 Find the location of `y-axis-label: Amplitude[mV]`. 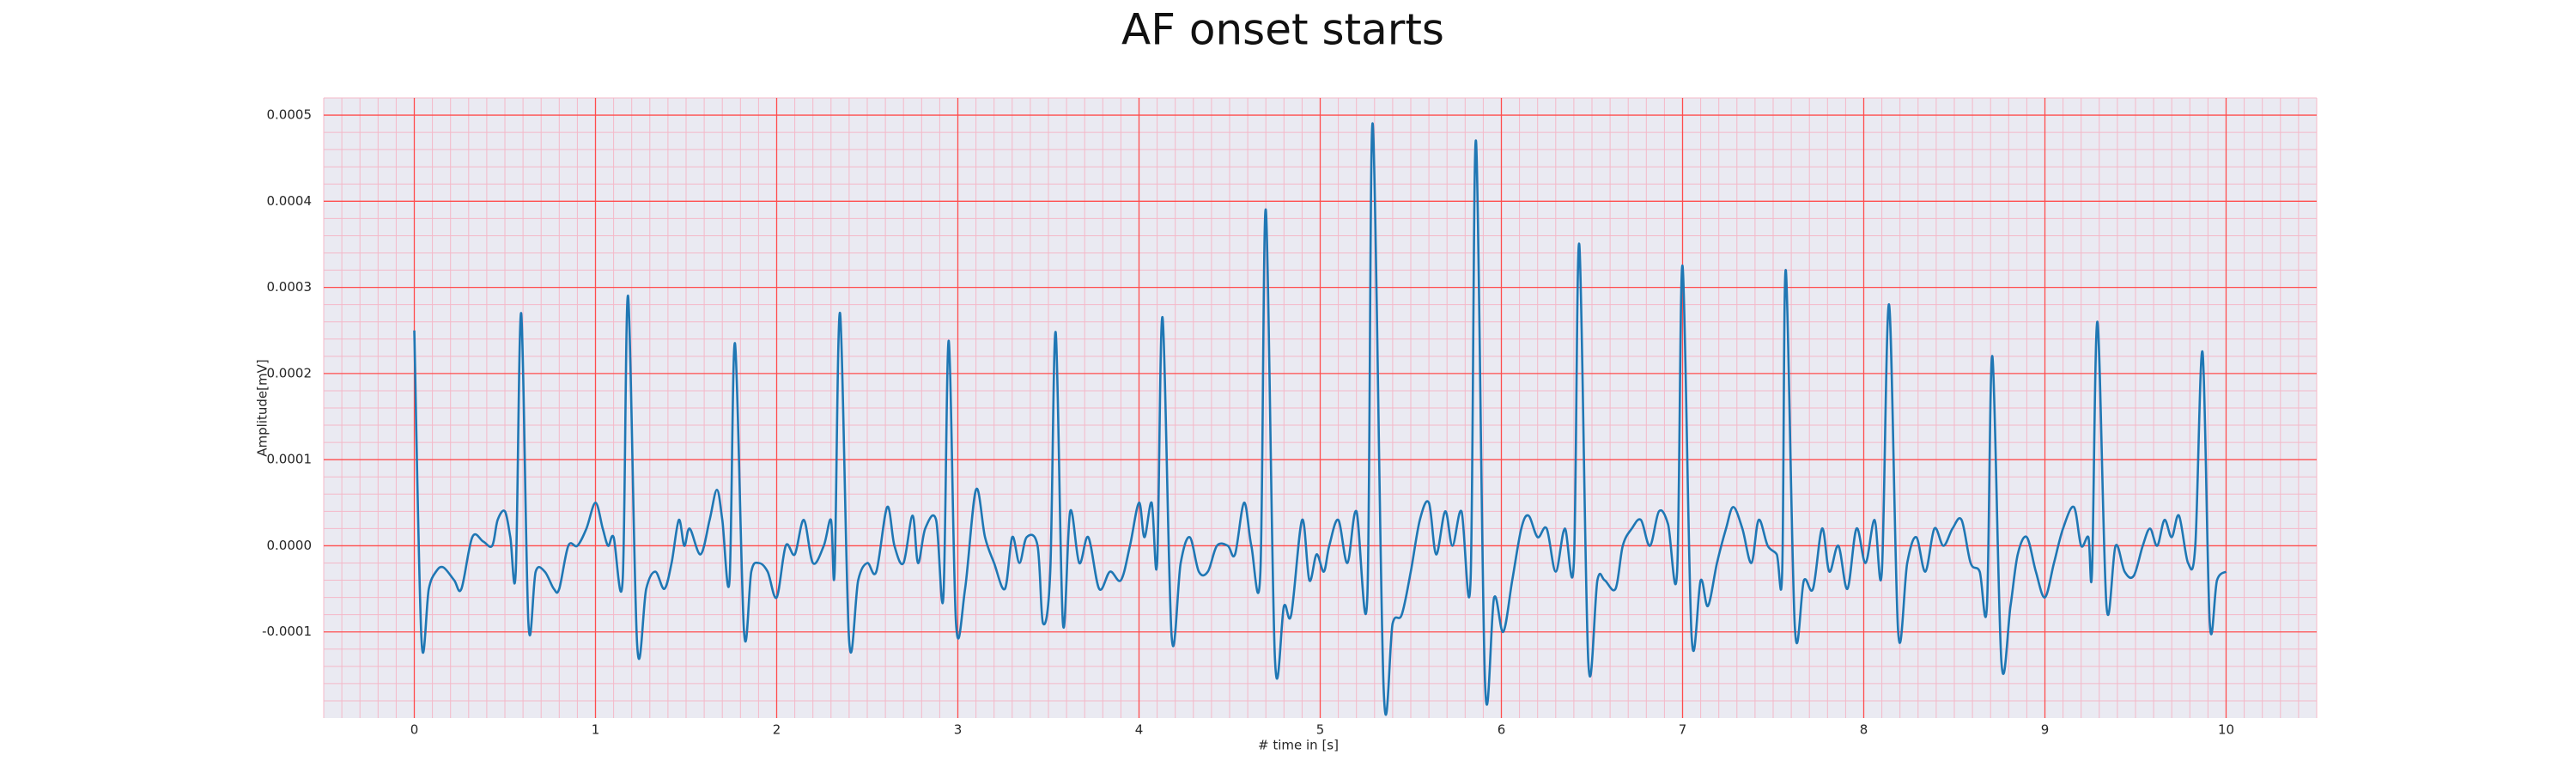

y-axis-label: Amplitude[mV] is located at coordinates (262, 407).